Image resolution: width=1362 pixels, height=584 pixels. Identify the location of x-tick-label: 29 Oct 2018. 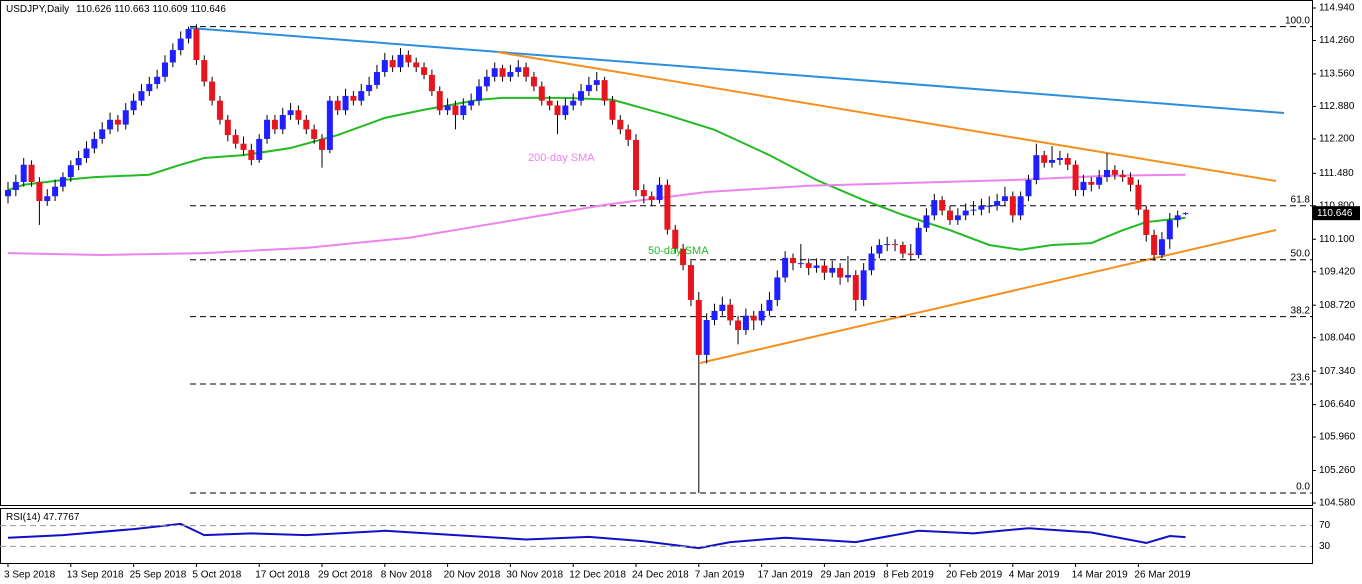
(345, 575).